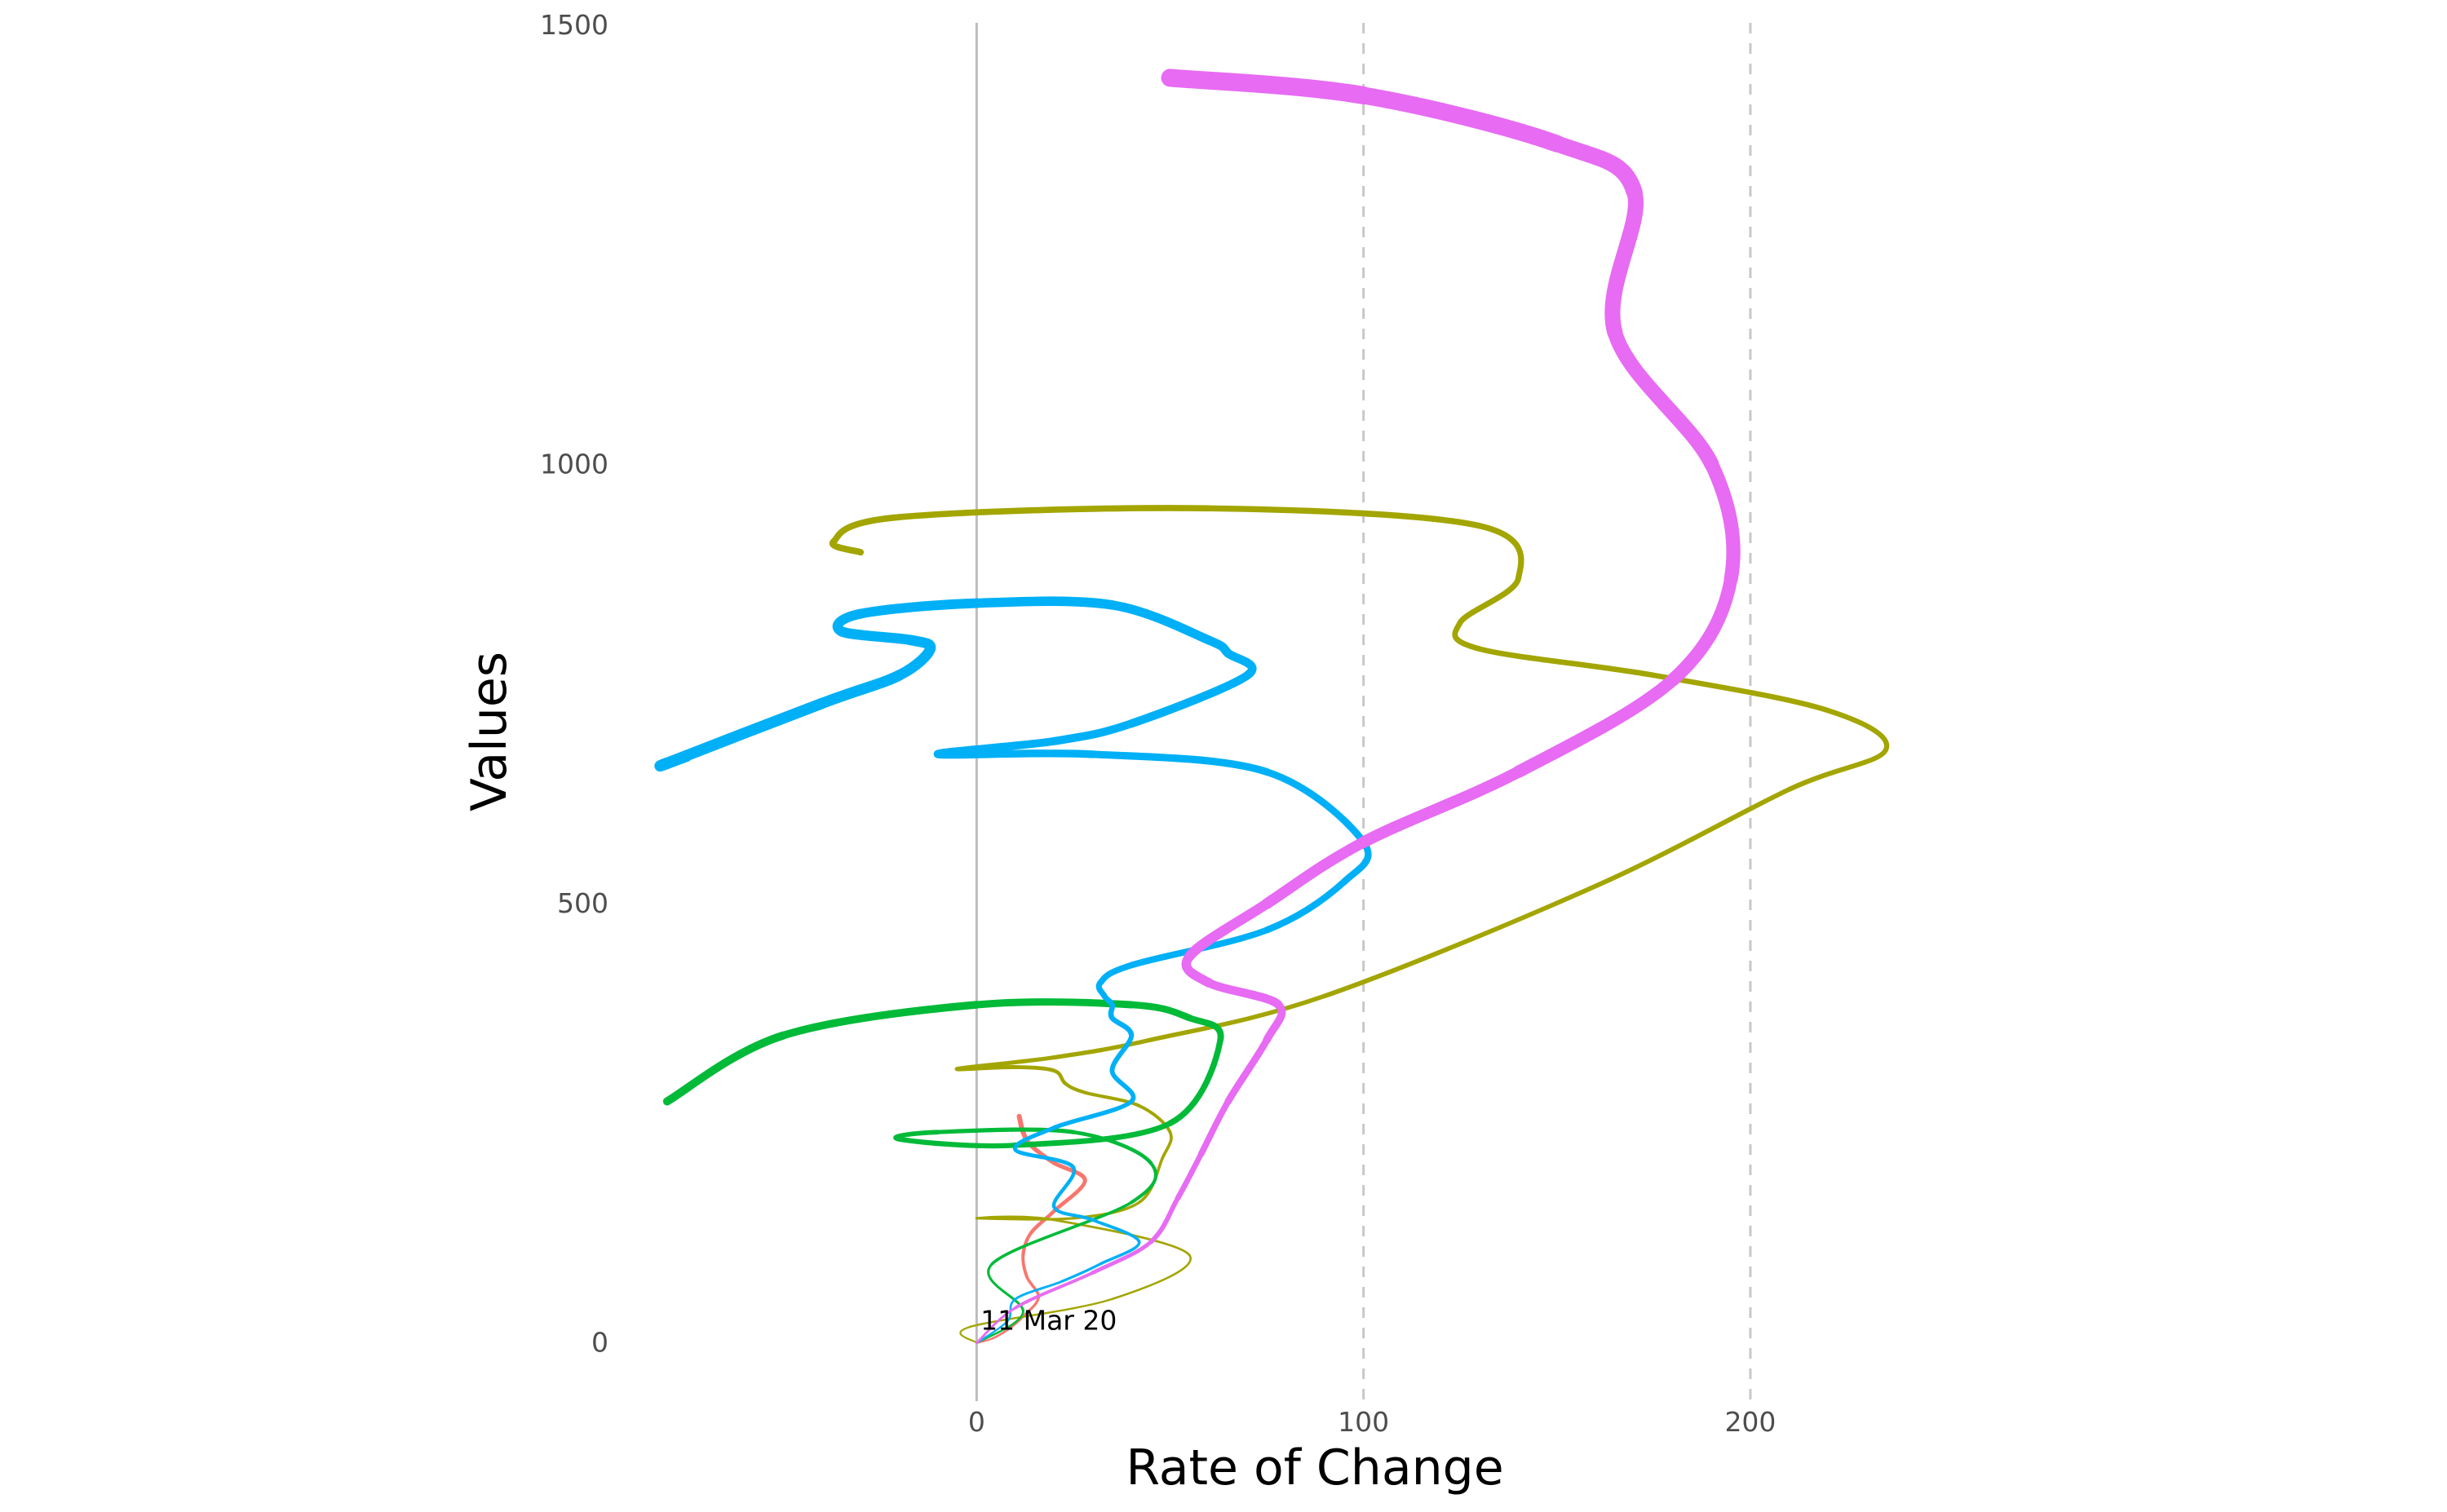  I want to click on y-tick-label: 1000, so click(574, 464).